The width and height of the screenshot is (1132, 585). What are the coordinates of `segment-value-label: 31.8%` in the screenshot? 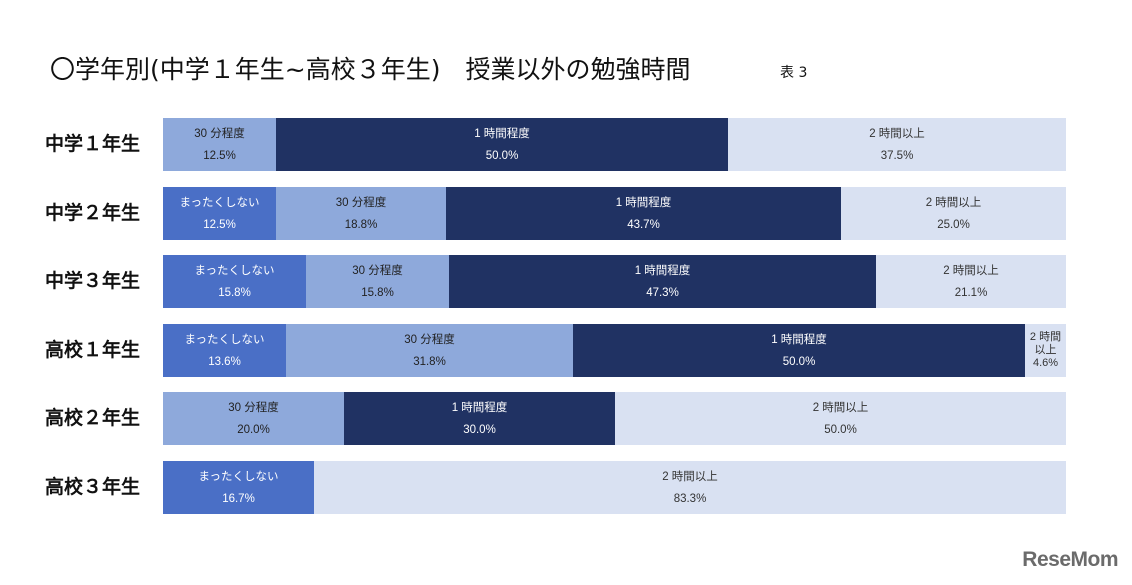 It's located at (429, 361).